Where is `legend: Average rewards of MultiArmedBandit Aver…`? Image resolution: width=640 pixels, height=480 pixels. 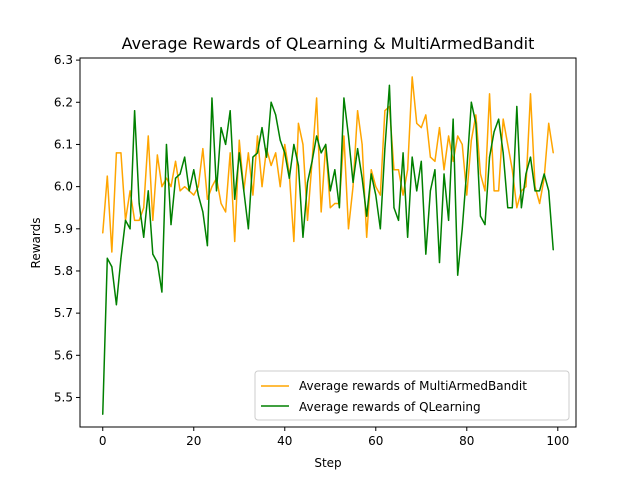 legend: Average rewards of MultiArmedBandit Aver… is located at coordinates (412, 395).